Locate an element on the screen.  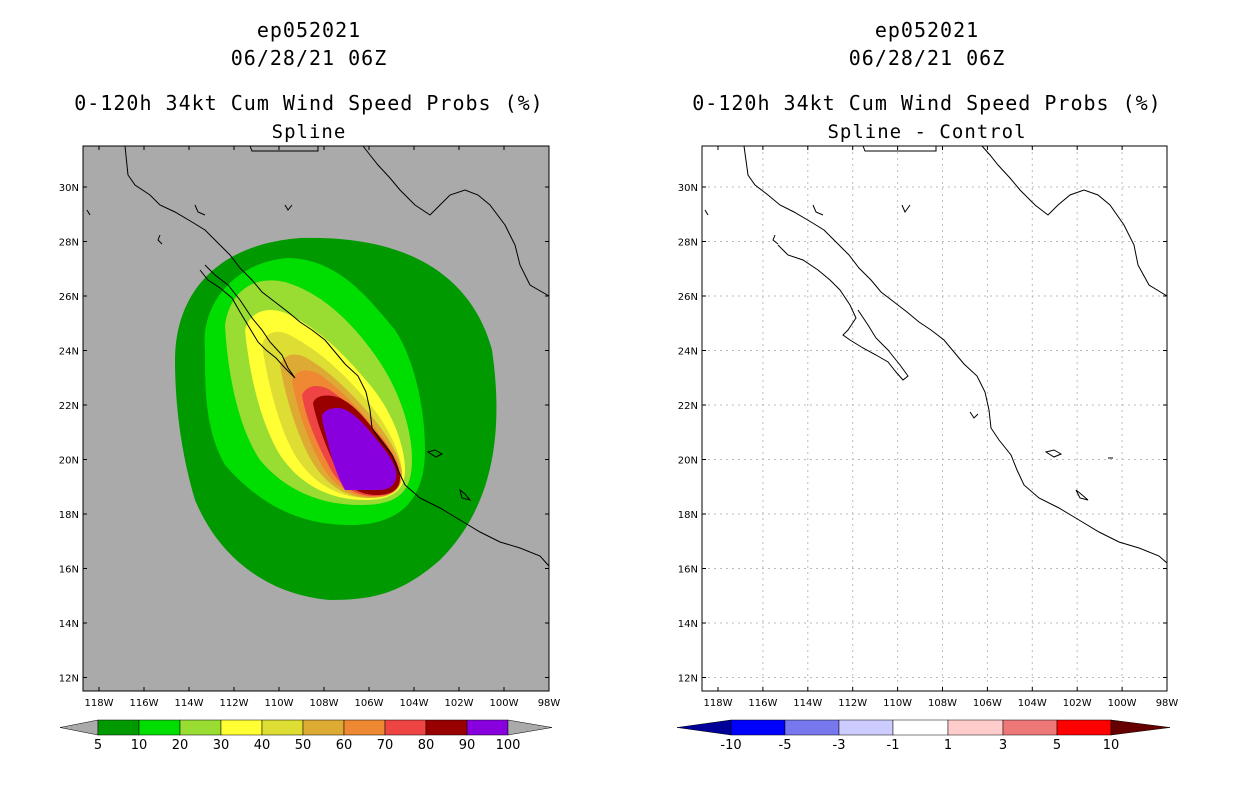
lat-label: 16N is located at coordinates (69, 570).